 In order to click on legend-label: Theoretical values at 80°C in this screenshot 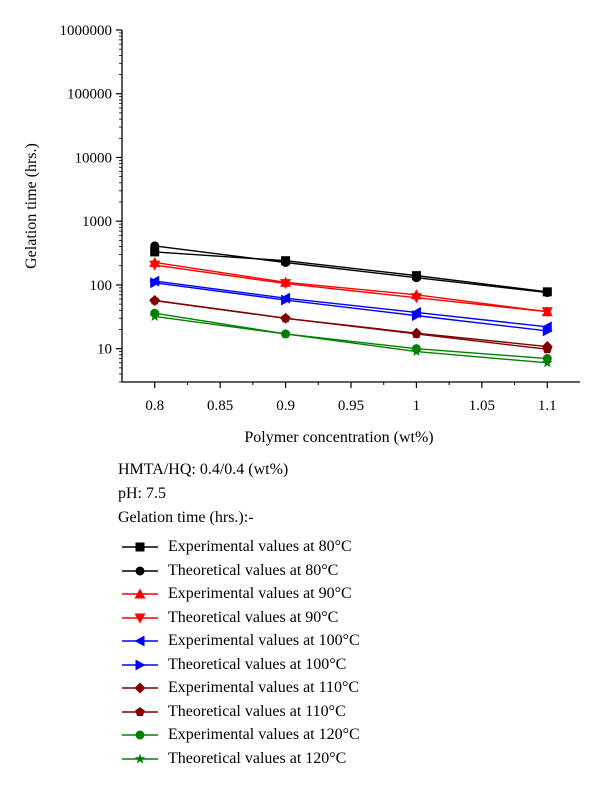, I will do `click(253, 570)`.